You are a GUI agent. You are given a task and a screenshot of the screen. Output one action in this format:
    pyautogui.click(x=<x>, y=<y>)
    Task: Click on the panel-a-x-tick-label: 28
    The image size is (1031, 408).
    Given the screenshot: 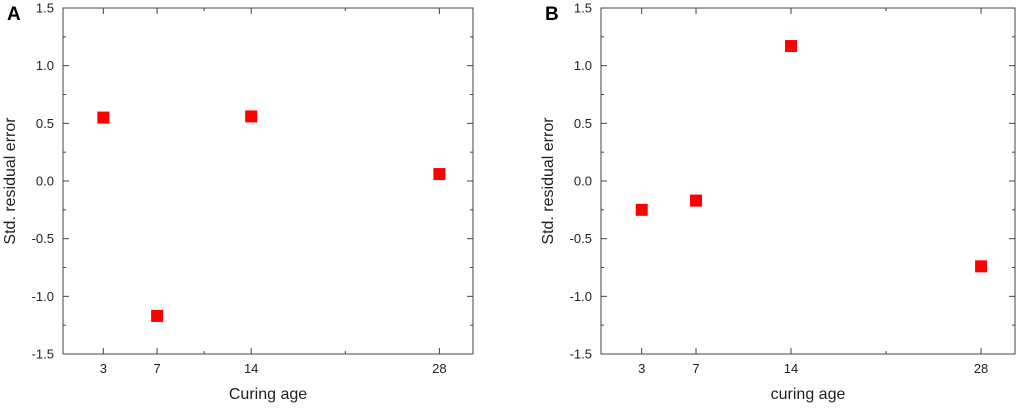 What is the action you would take?
    pyautogui.click(x=439, y=368)
    